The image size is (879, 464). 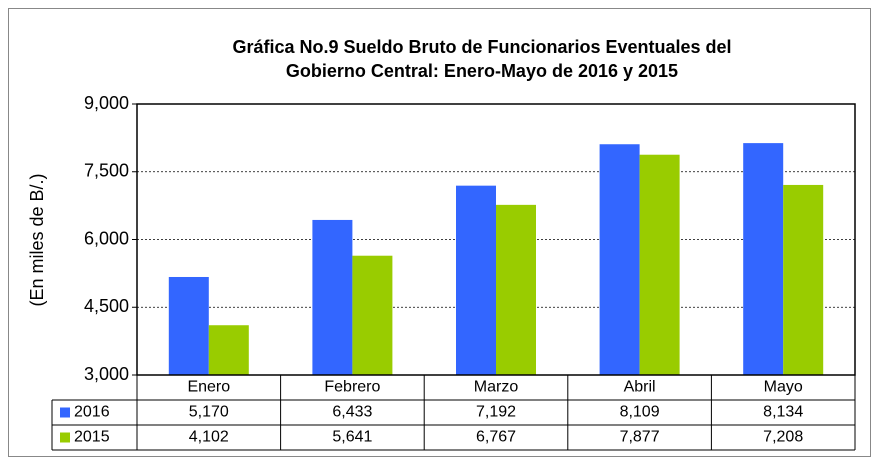 I want to click on y-axis-label: (En miles de B/.), so click(x=37, y=239).